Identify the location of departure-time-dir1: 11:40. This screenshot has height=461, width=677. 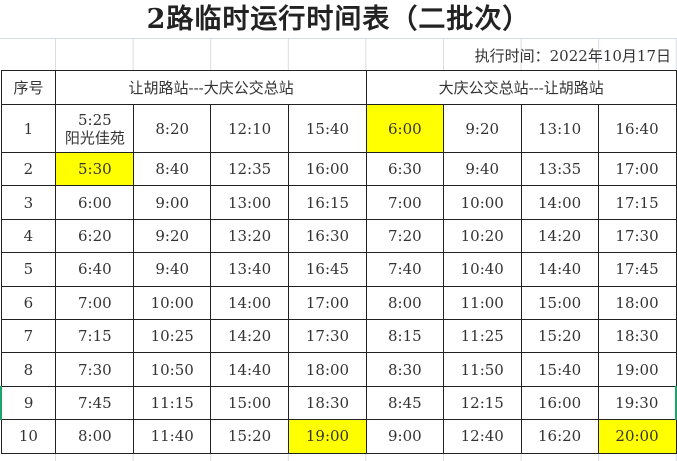
(172, 436).